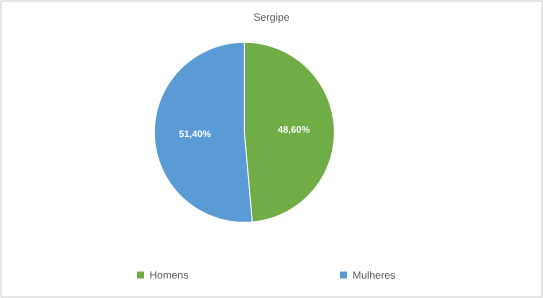  What do you see at coordinates (169, 275) in the screenshot?
I see `legend-label: Homens` at bounding box center [169, 275].